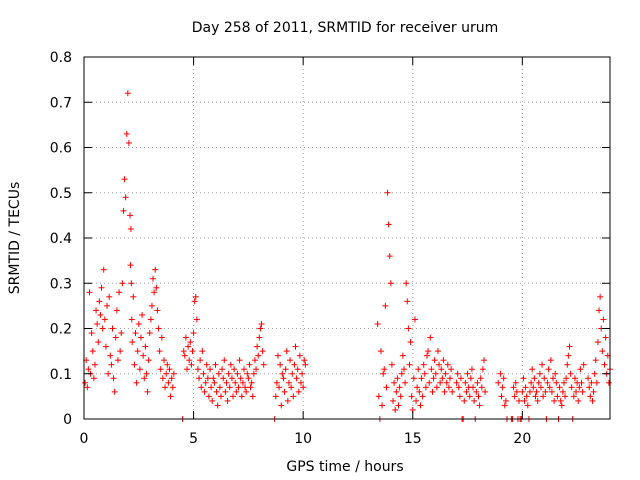 Image resolution: width=640 pixels, height=480 pixels. Describe the element at coordinates (61, 330) in the screenshot. I see `y-tick-label: 0.2` at that location.